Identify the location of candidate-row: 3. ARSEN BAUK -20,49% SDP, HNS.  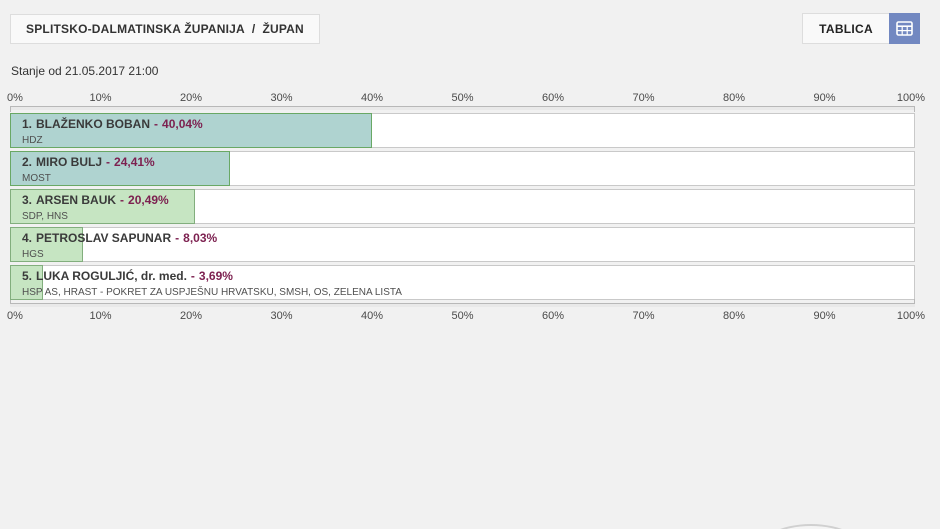
(462, 206).